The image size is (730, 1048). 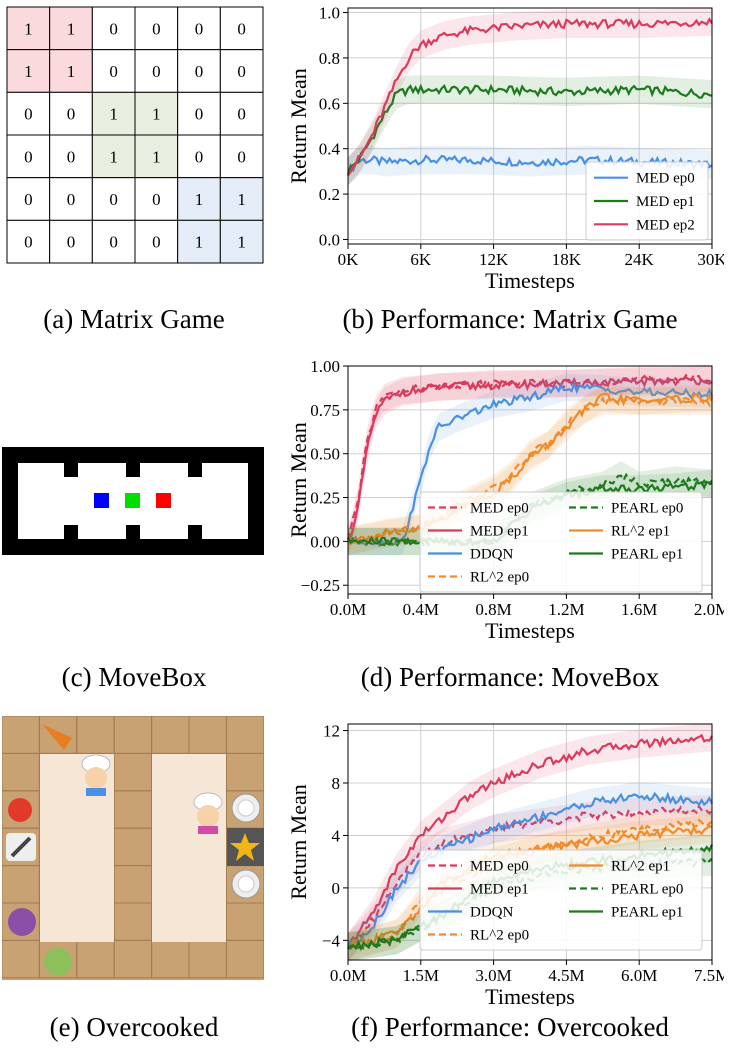 I want to click on movebox-scene, so click(x=133, y=501).